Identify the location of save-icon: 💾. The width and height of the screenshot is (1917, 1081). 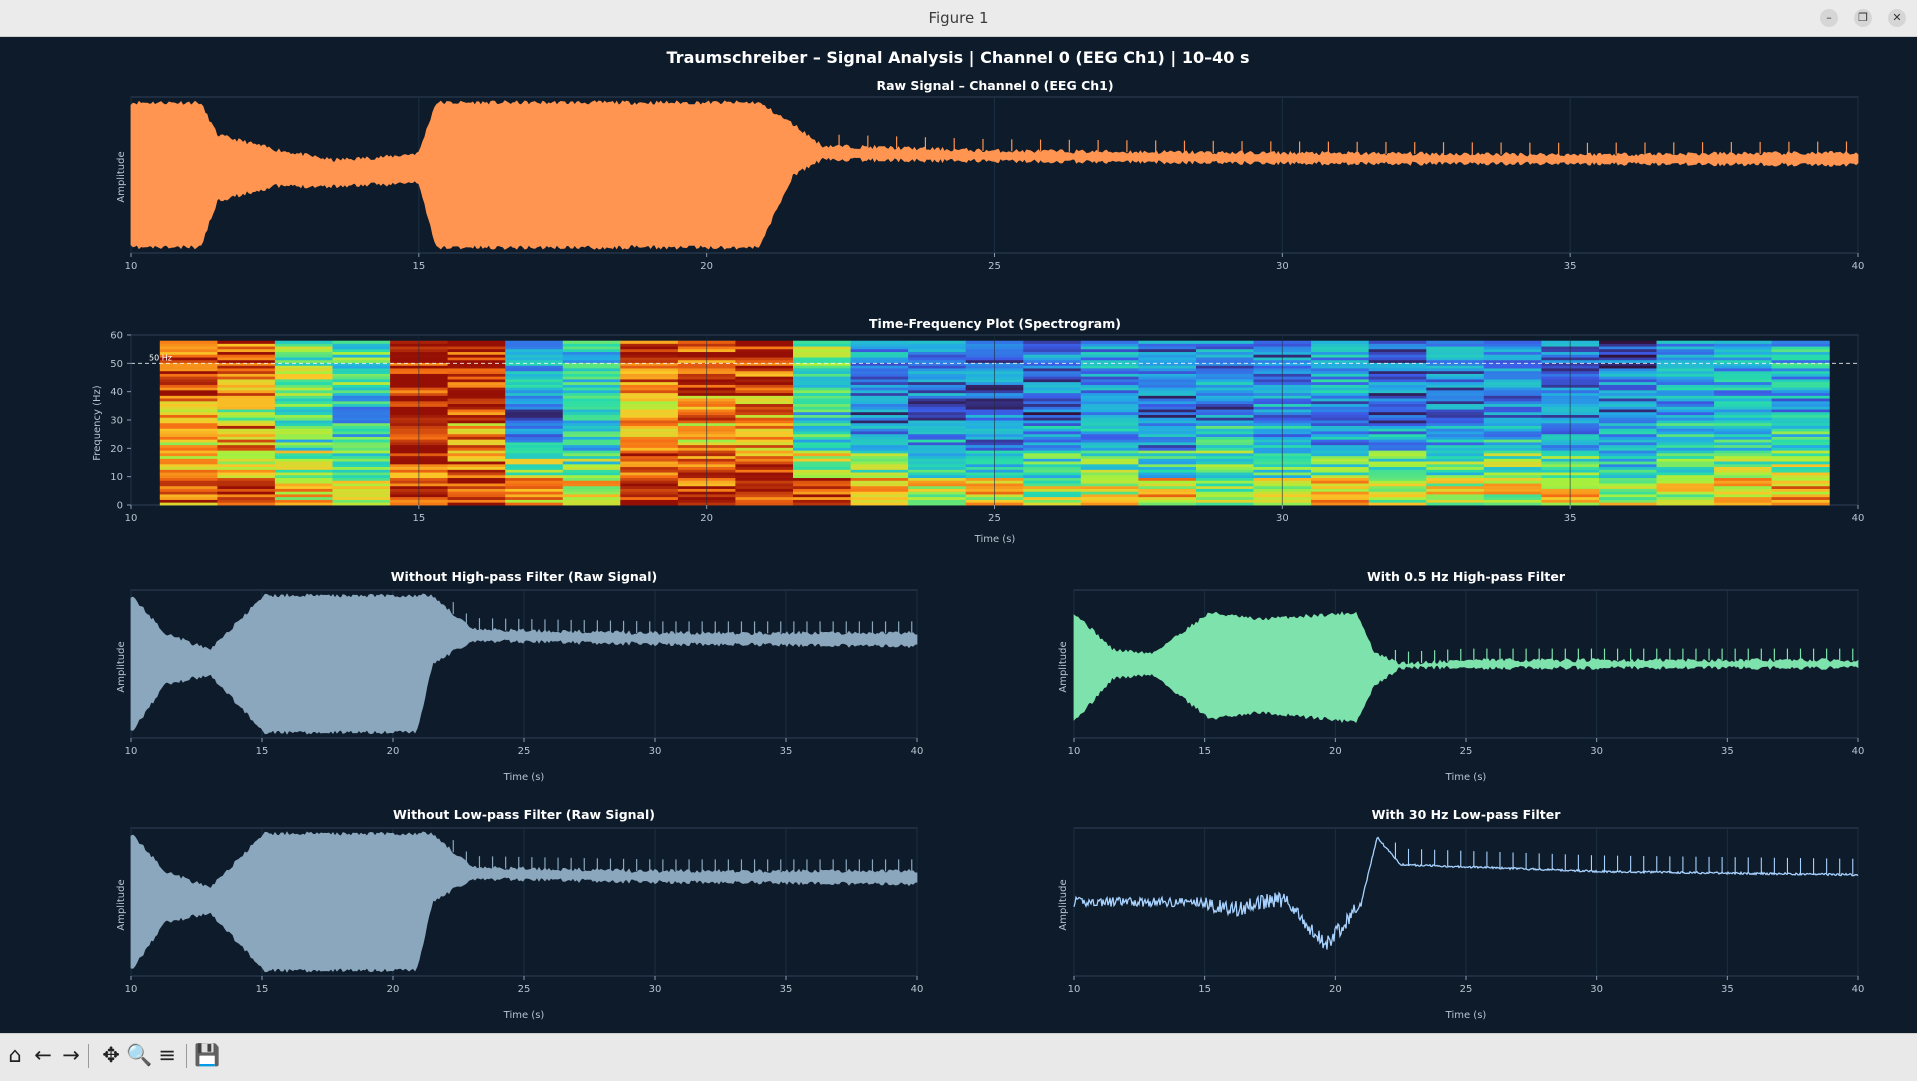
(207, 1055).